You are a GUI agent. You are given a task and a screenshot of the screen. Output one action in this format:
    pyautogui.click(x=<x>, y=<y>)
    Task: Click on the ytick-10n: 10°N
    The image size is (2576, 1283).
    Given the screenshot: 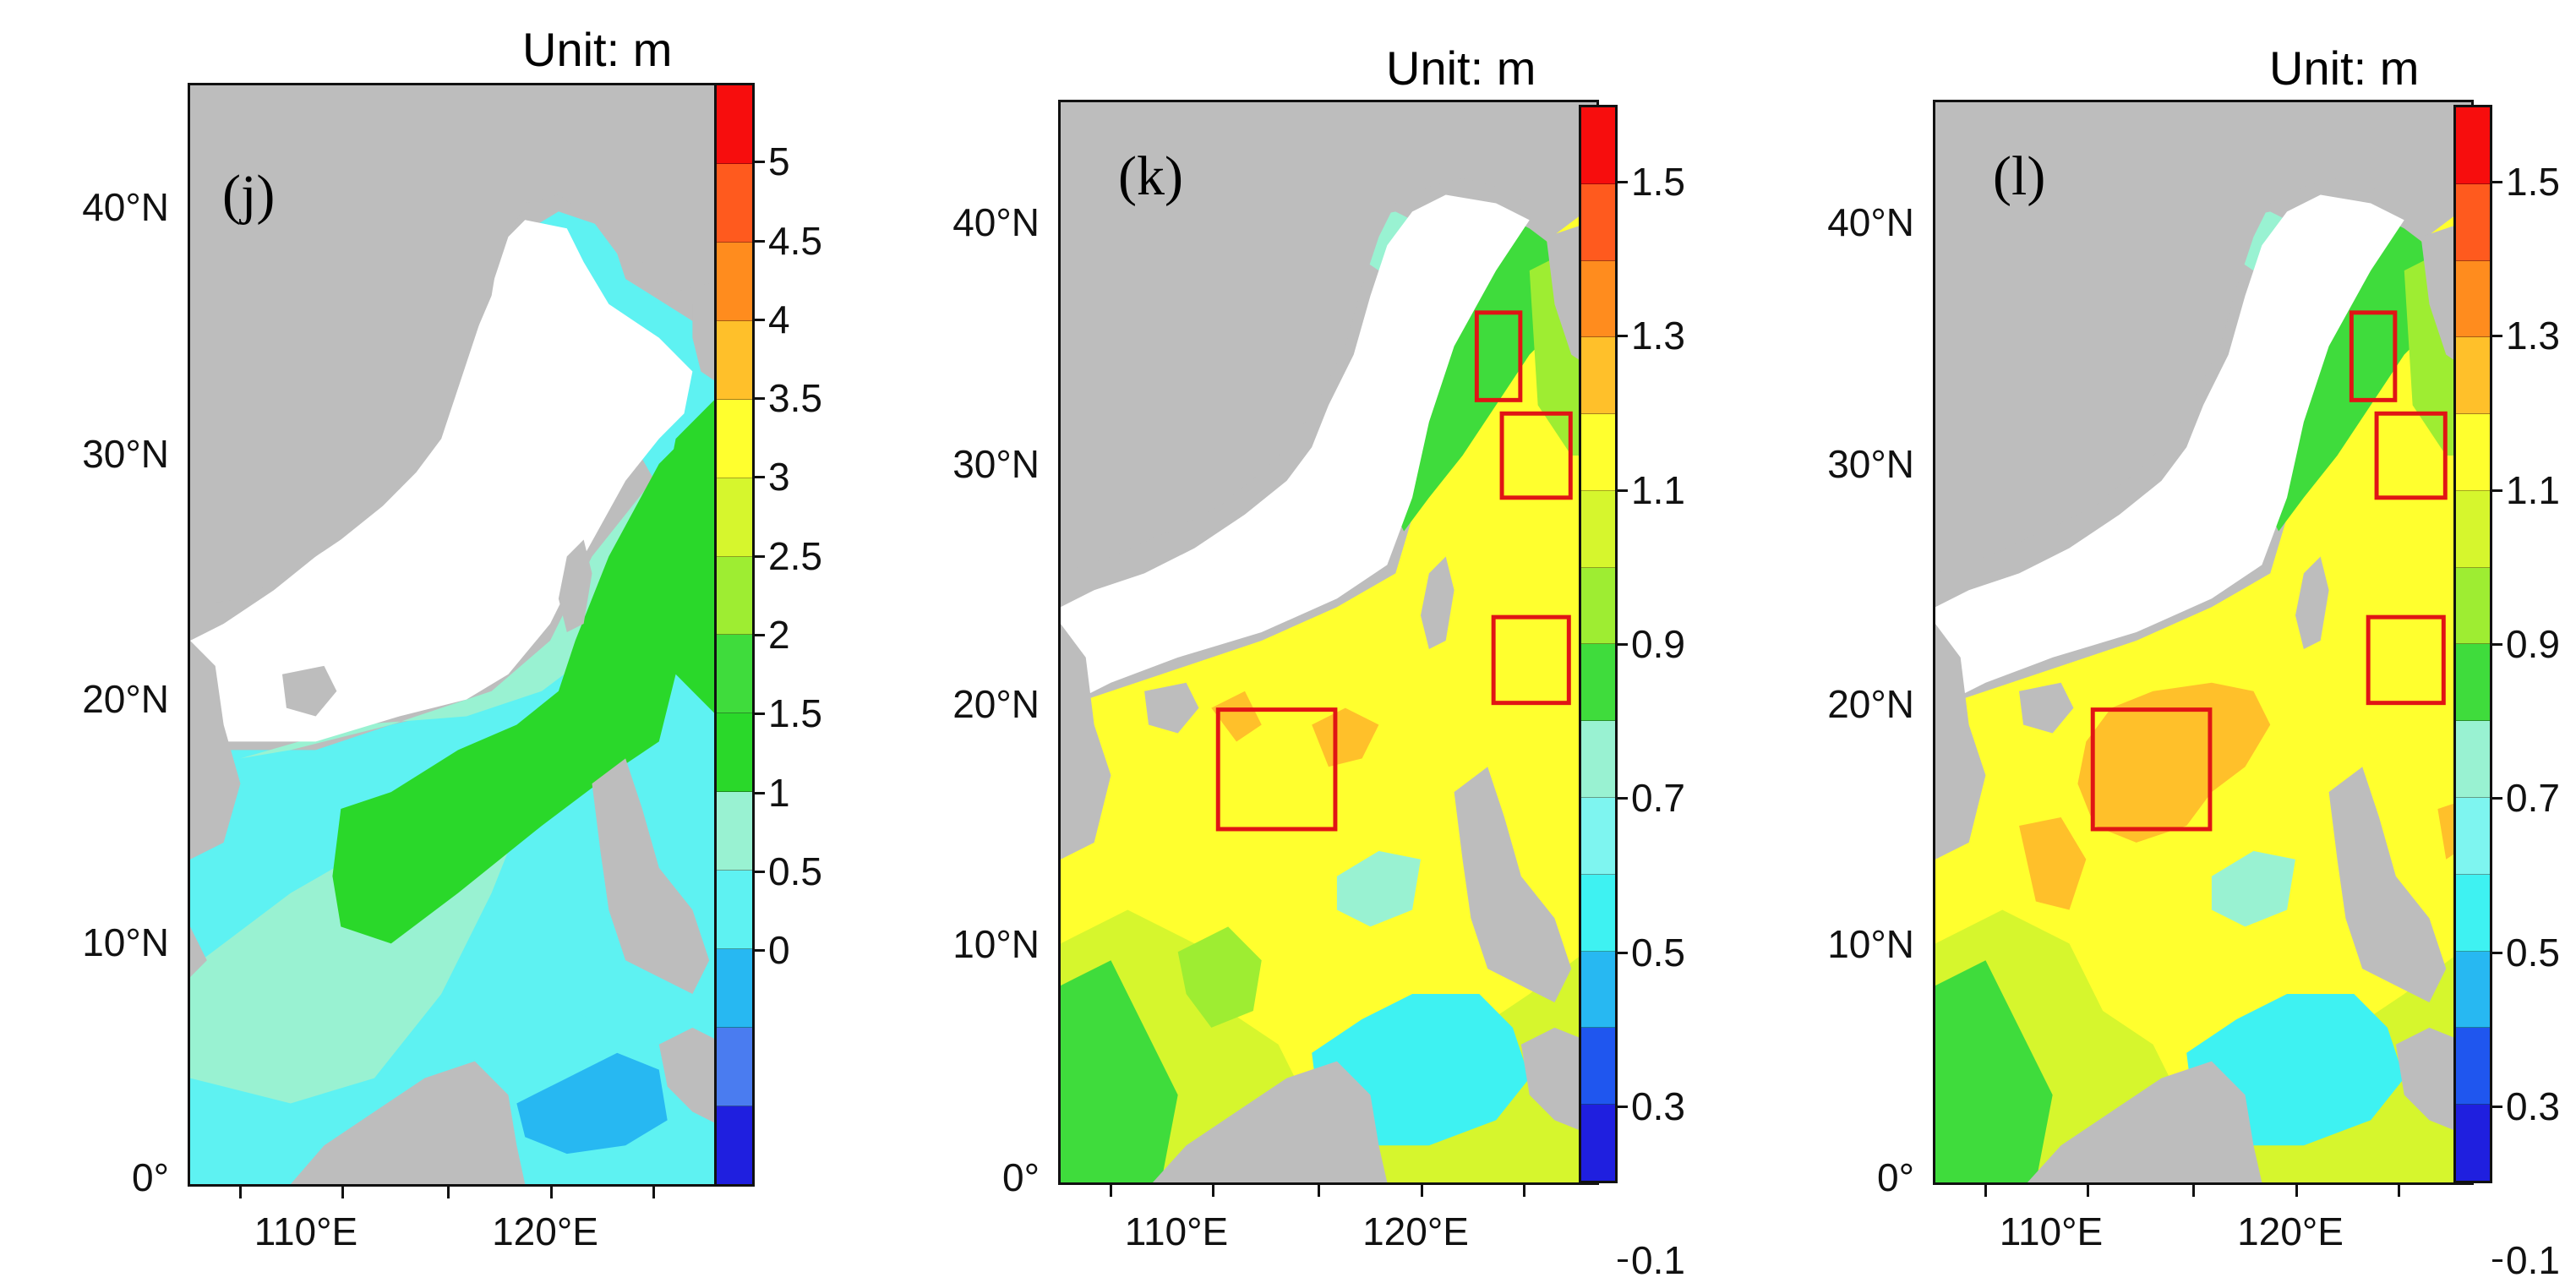 What is the action you would take?
    pyautogui.click(x=1870, y=944)
    